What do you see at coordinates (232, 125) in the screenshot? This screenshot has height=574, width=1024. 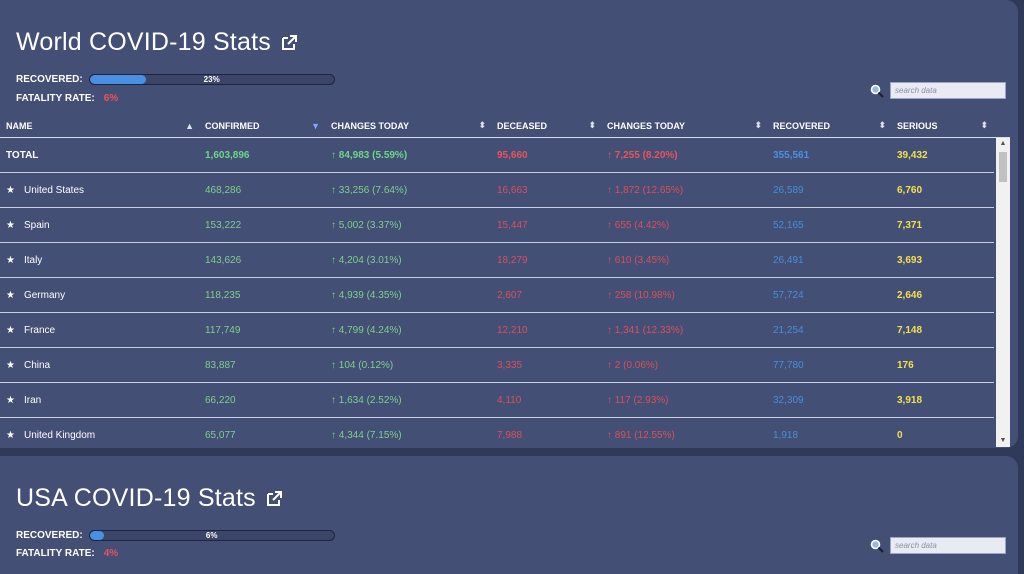 I see `column-header-label: CONFIRMED` at bounding box center [232, 125].